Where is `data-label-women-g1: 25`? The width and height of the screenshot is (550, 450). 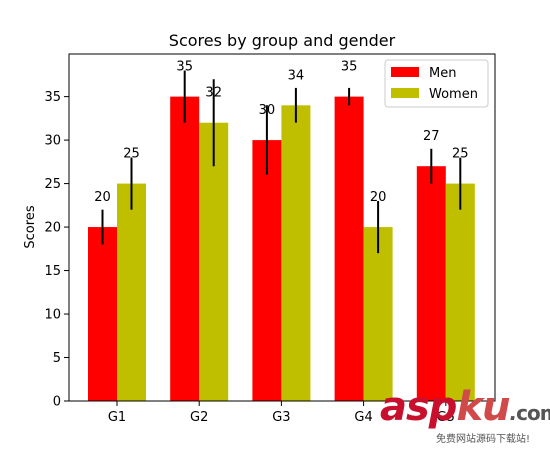 data-label-women-g1: 25 is located at coordinates (131, 154).